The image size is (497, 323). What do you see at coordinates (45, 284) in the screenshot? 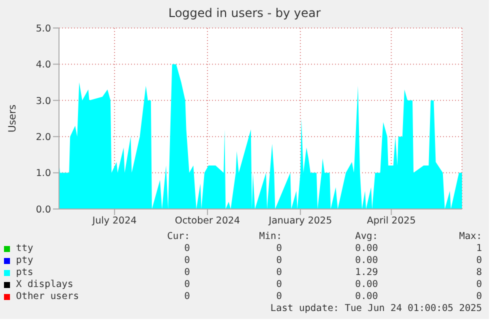
I see `legend-label: X displays` at bounding box center [45, 284].